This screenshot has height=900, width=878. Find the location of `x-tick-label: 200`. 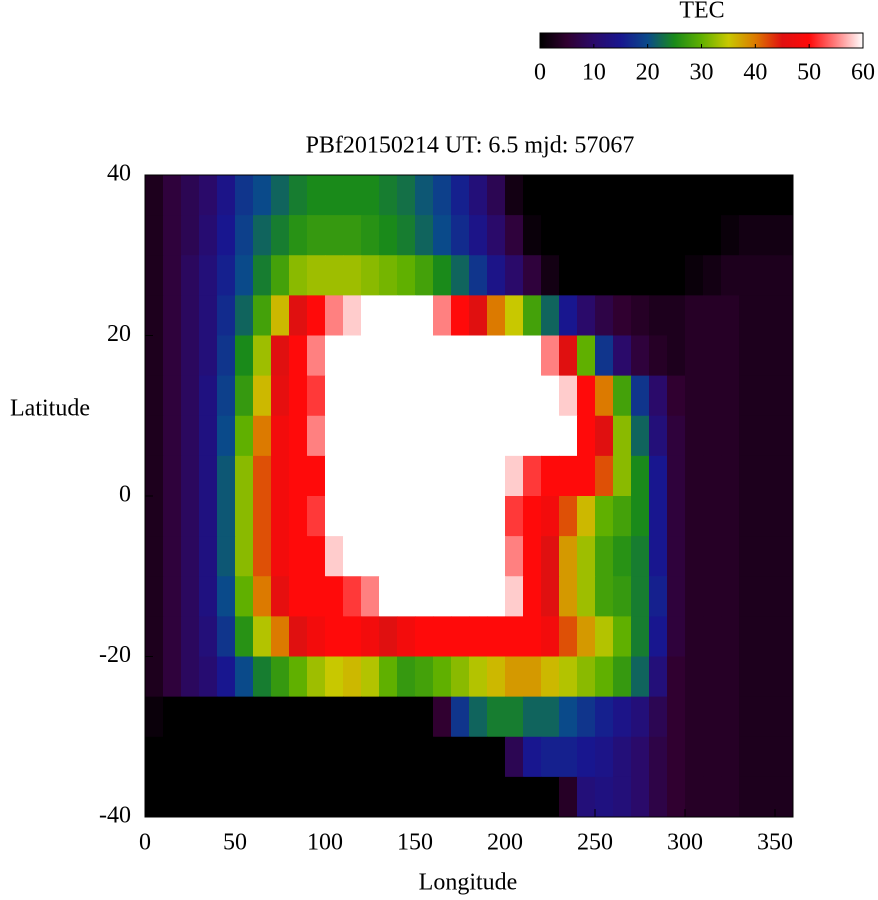

x-tick-label: 200 is located at coordinates (505, 843).